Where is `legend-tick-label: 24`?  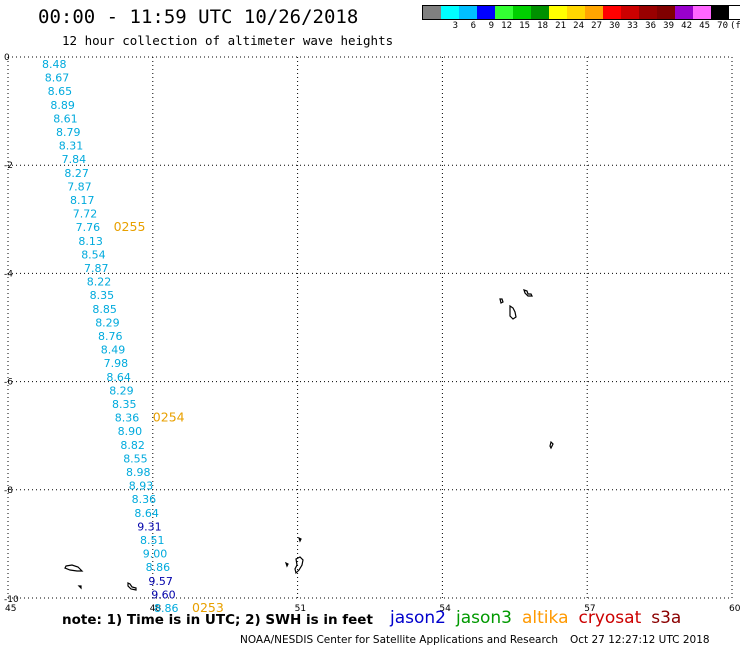
legend-tick-label: 24 is located at coordinates (578, 26).